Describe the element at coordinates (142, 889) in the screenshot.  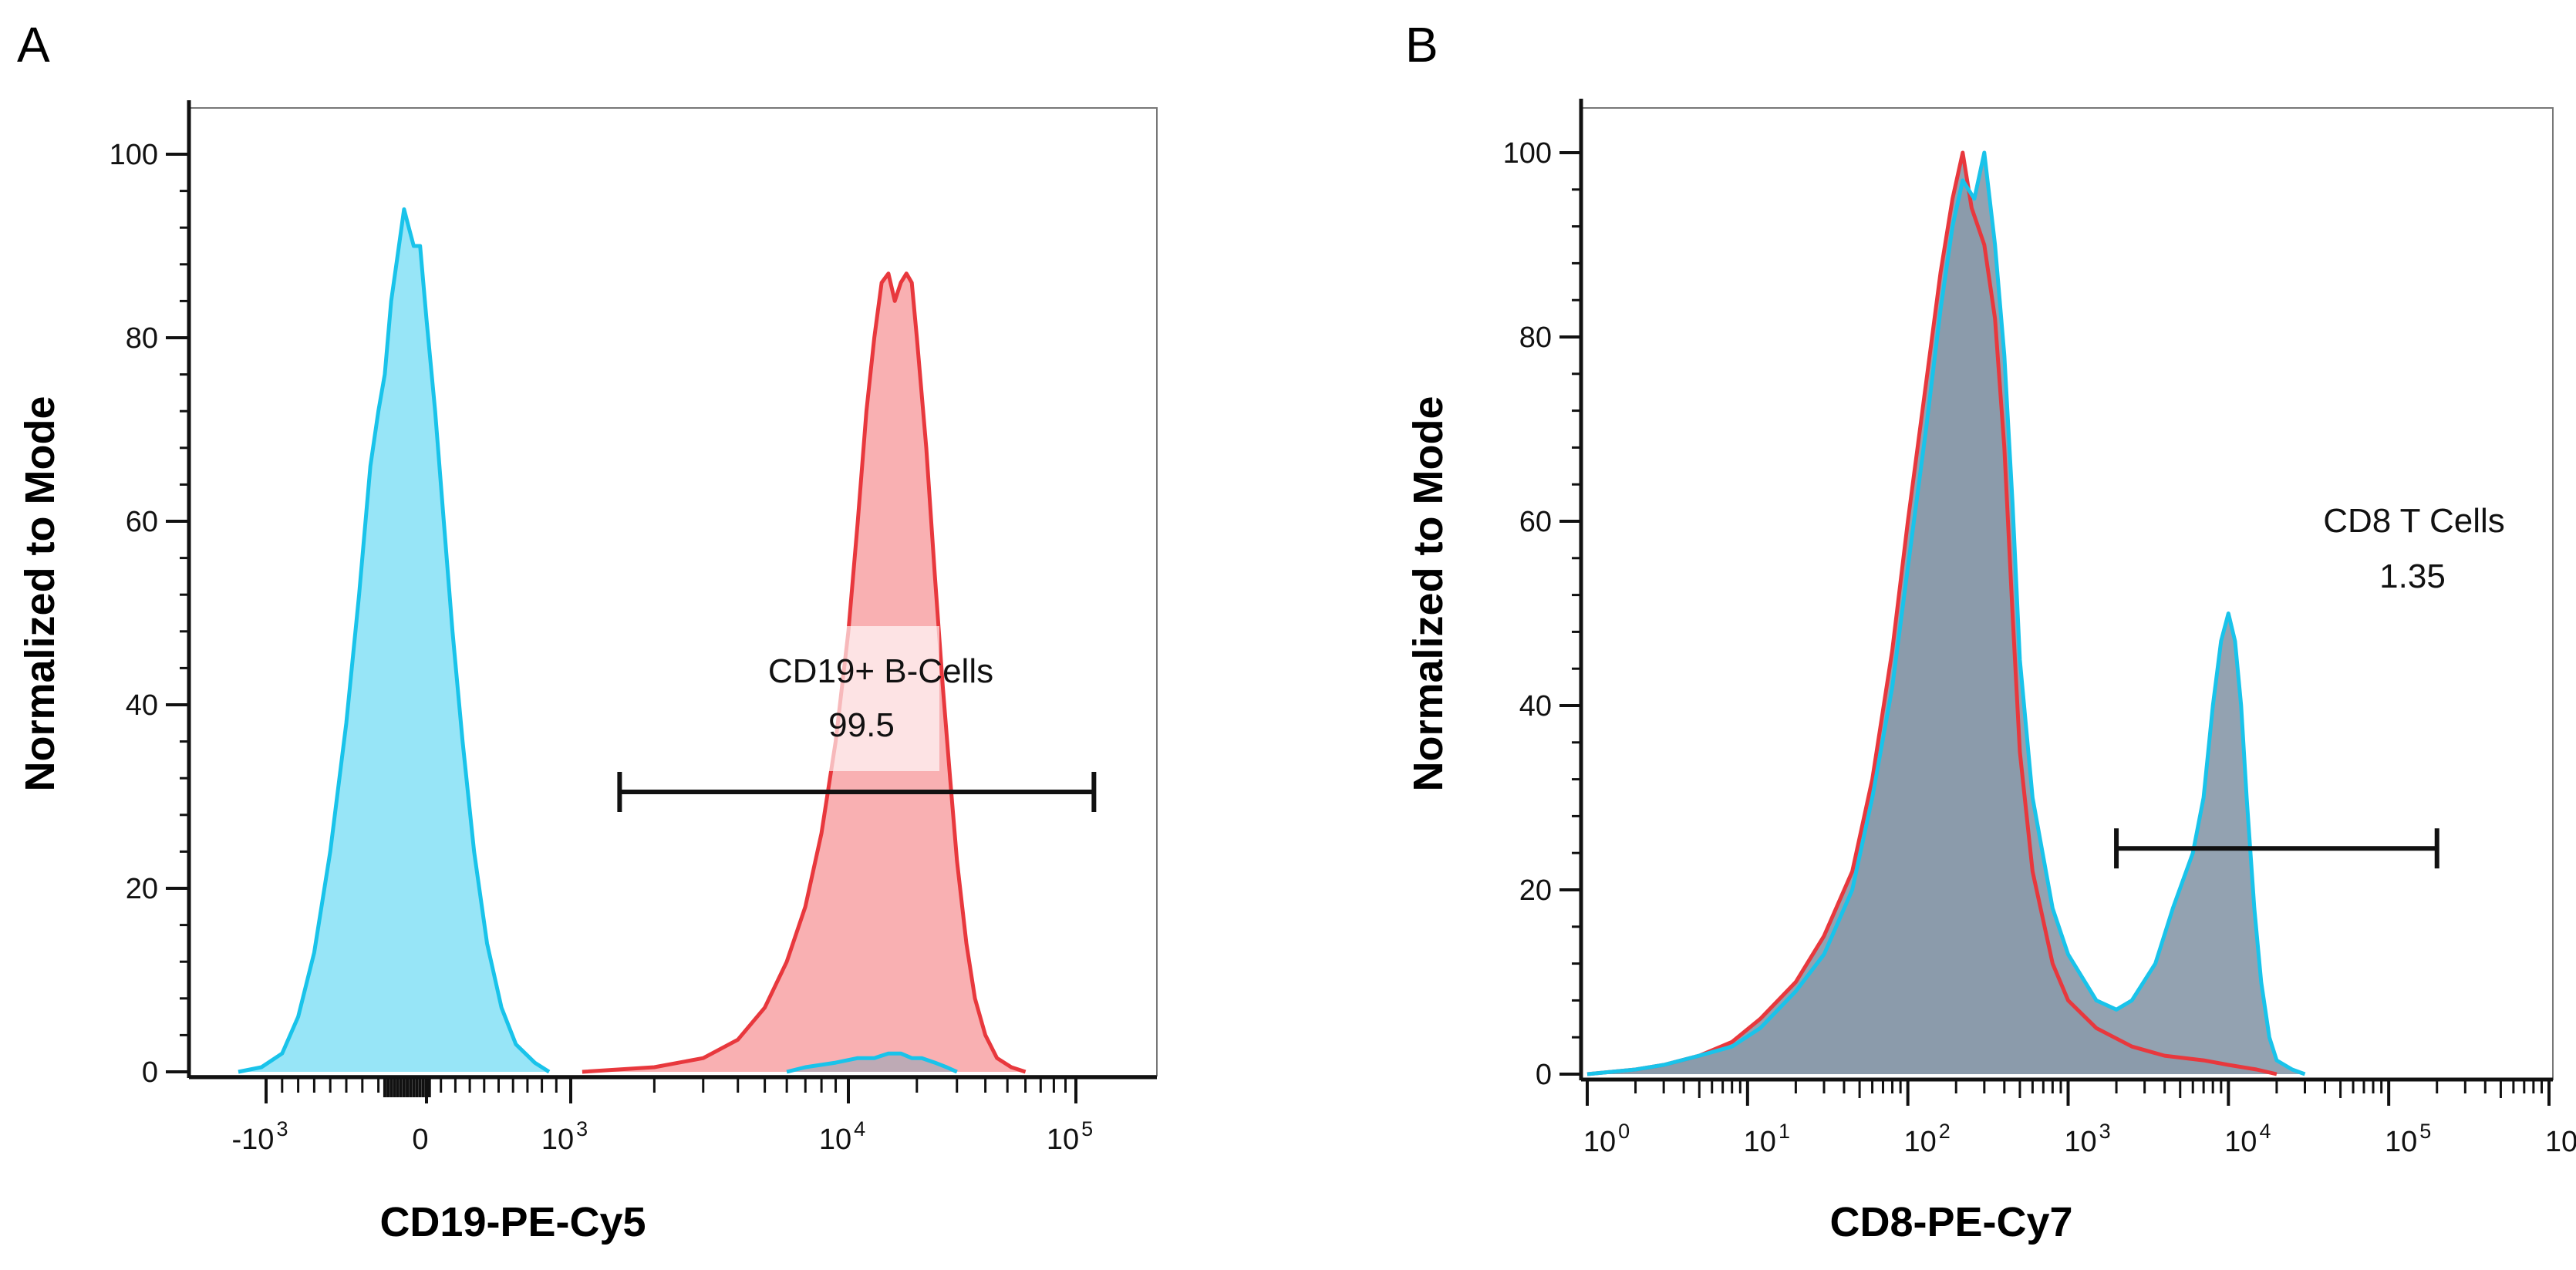
I see `a-y-tick-label: 20` at that location.